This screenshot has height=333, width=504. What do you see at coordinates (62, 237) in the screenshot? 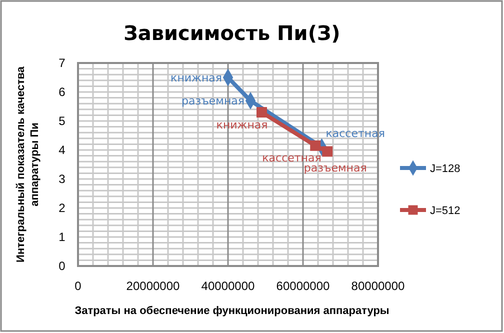
I see `y-tick-label: 1` at bounding box center [62, 237].